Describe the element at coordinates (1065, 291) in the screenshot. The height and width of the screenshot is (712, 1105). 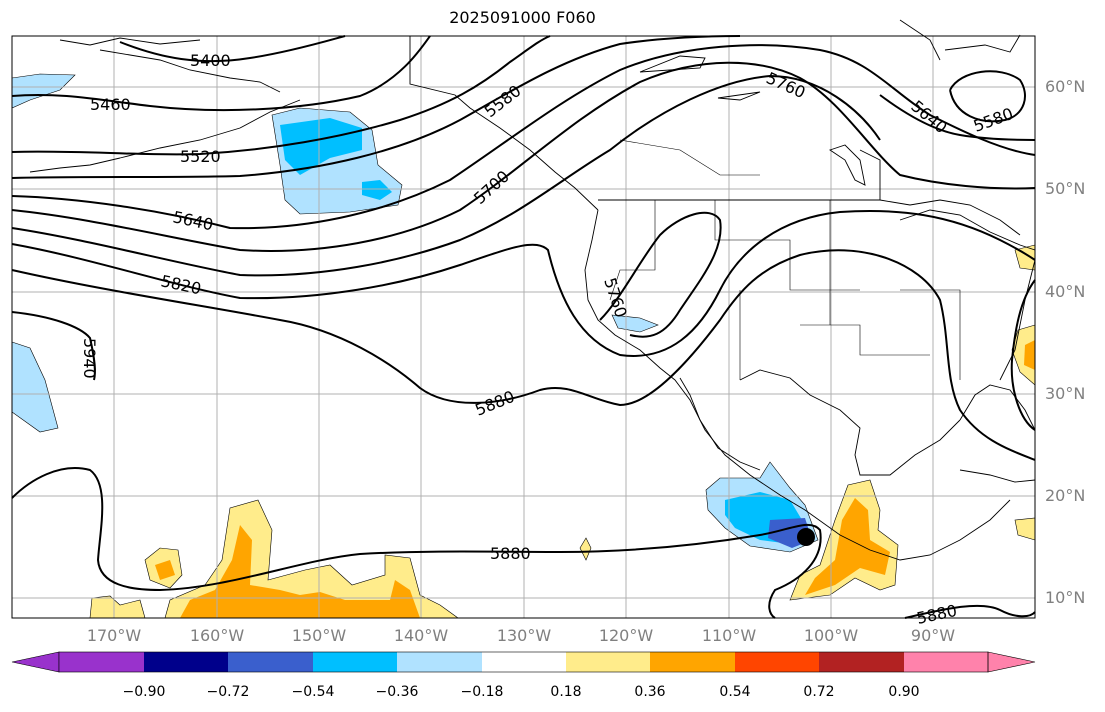
I see `lat-label-40n: 40°N` at that location.